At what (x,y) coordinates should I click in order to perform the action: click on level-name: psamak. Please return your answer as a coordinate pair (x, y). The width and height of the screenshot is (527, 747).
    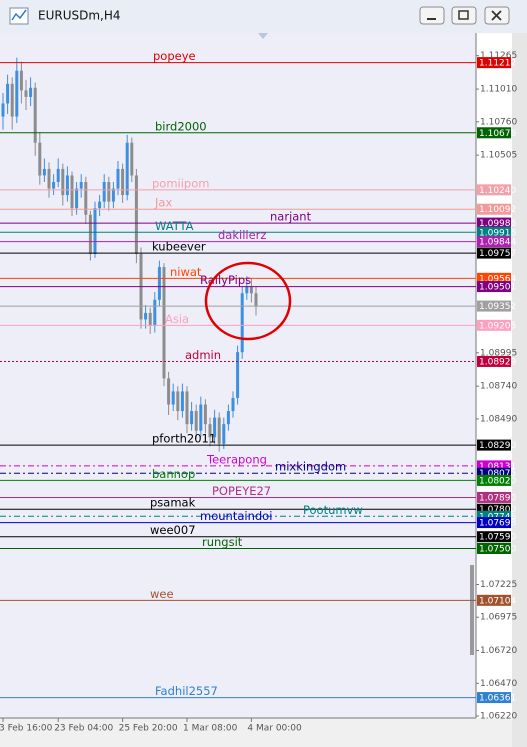
    Looking at the image, I should click on (173, 503).